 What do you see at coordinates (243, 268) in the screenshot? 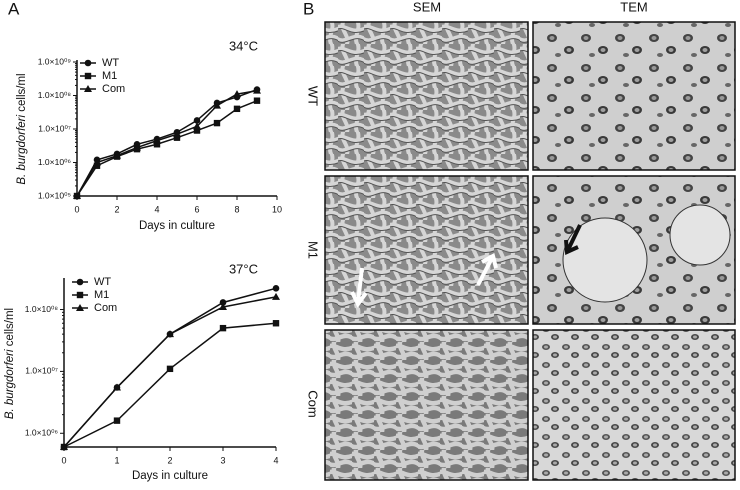
I see `annotation: 37°C` at bounding box center [243, 268].